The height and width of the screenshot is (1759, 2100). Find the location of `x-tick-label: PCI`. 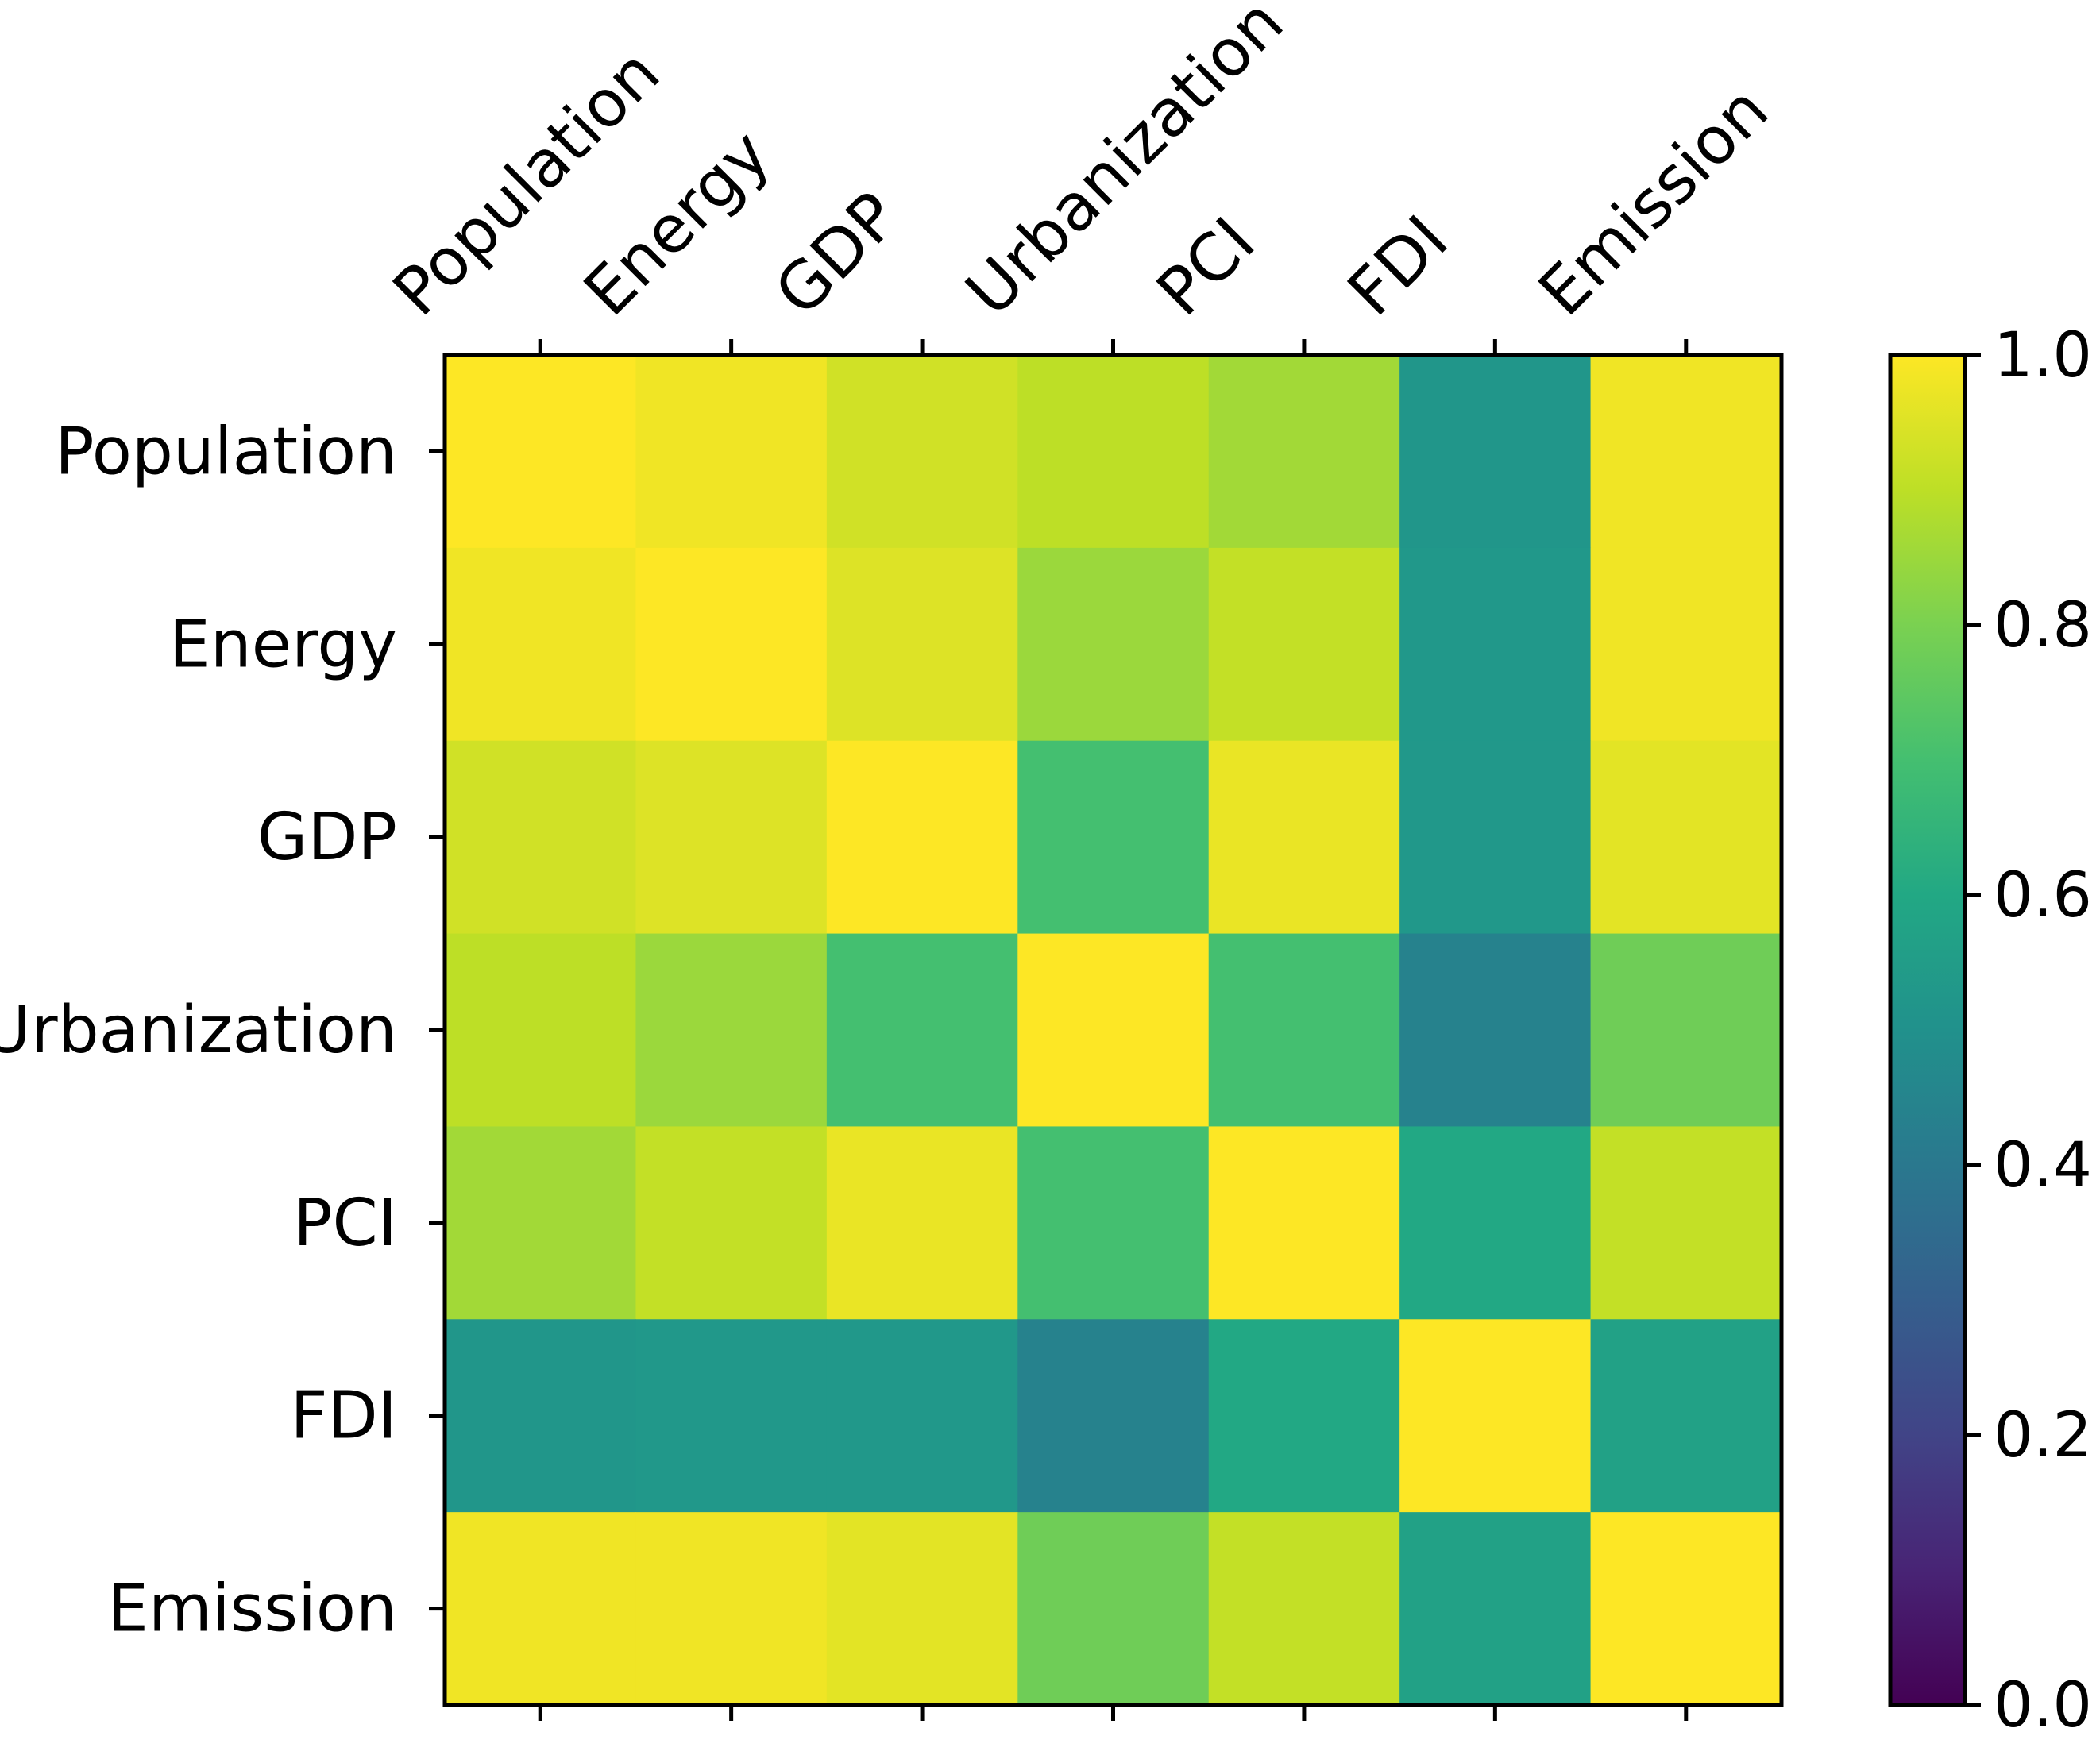

x-tick-label: PCI is located at coordinates (1206, 266).